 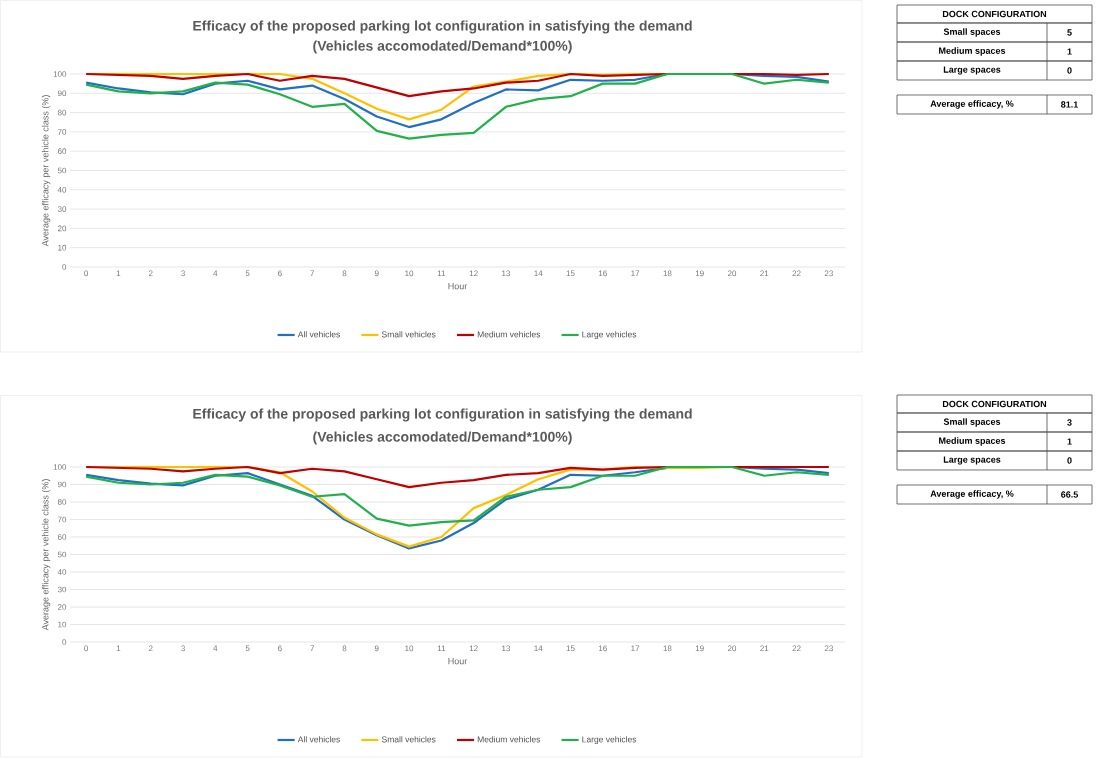 What do you see at coordinates (1070, 494) in the screenshot?
I see `text: 66.5` at bounding box center [1070, 494].